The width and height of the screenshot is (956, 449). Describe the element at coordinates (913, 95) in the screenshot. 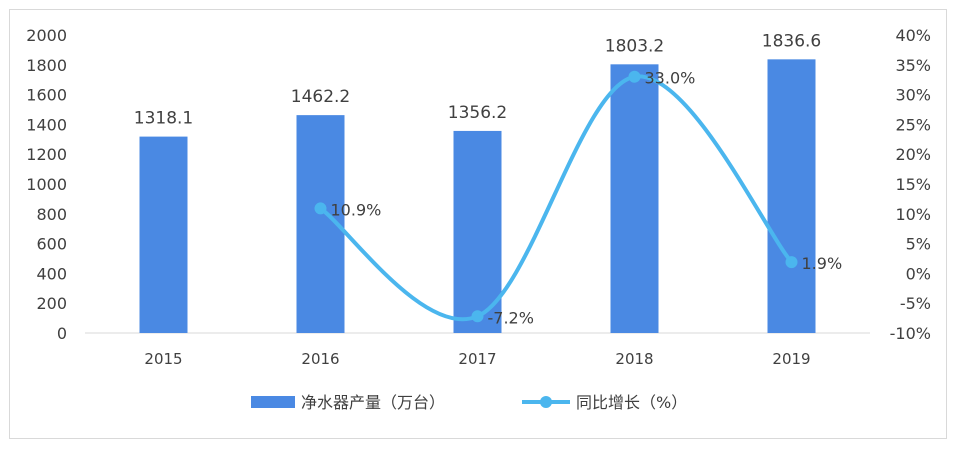

I see `right-axis-tick-label: 30%` at that location.